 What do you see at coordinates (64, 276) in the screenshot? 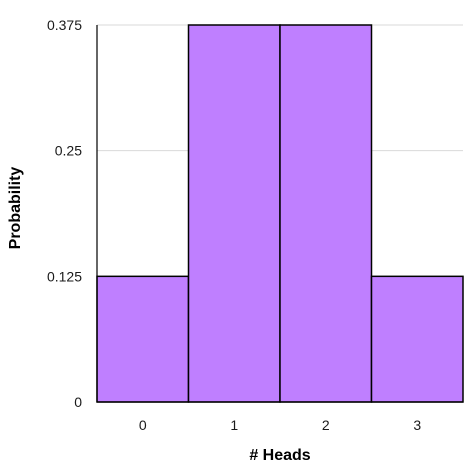
I see `y-tick-label: 0.125` at bounding box center [64, 276].